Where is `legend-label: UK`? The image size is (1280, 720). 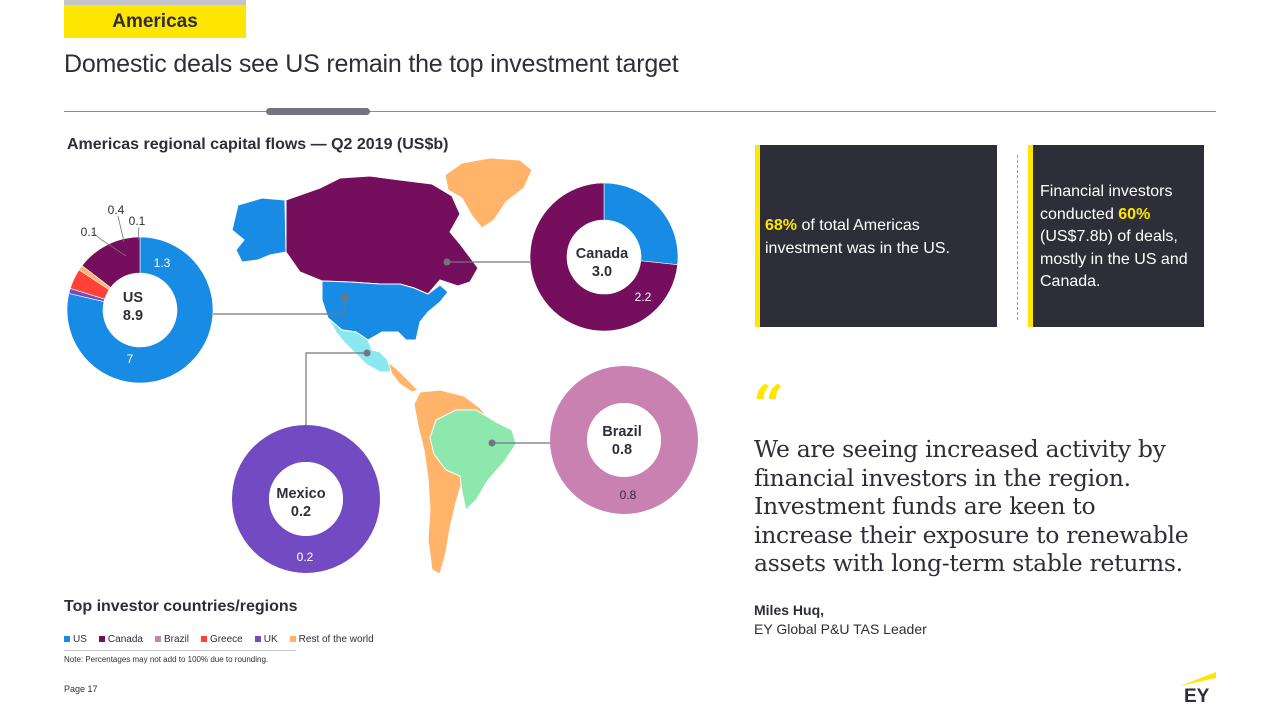
legend-label: UK is located at coordinates (270, 639).